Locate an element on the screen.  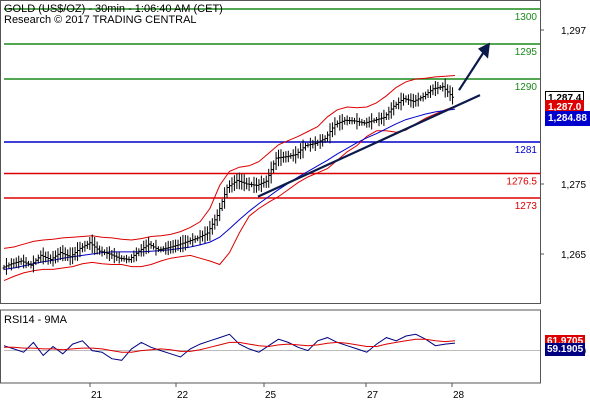
level-label: 1290 is located at coordinates (526, 87).